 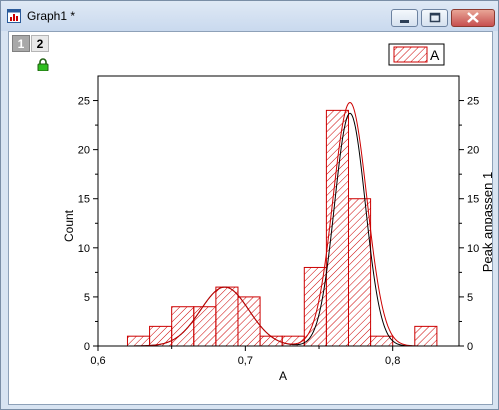 I want to click on y-axis-label-right: Peak anpassen 1, so click(x=486, y=222).